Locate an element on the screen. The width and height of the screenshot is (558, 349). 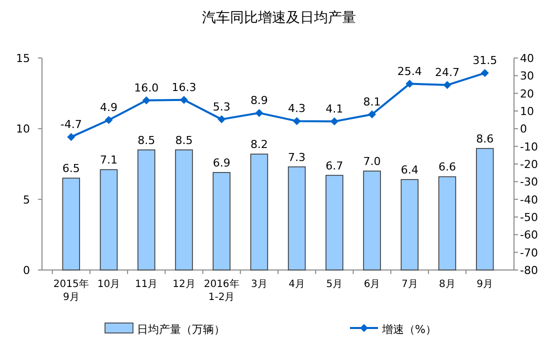
chart-title: 汽车同比增速及日均产量 is located at coordinates (279, 18).